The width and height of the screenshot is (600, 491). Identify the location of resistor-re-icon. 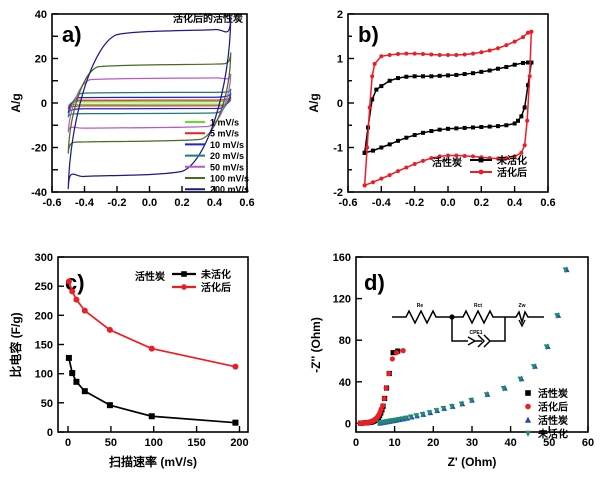
(422, 317).